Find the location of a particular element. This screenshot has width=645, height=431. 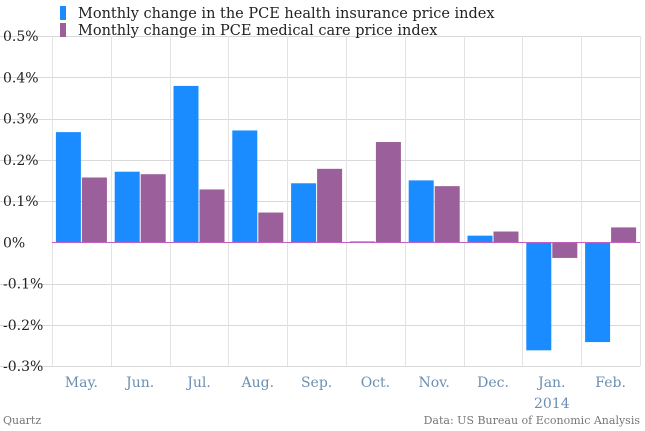

bar-medical-care-jul is located at coordinates (212, 216).